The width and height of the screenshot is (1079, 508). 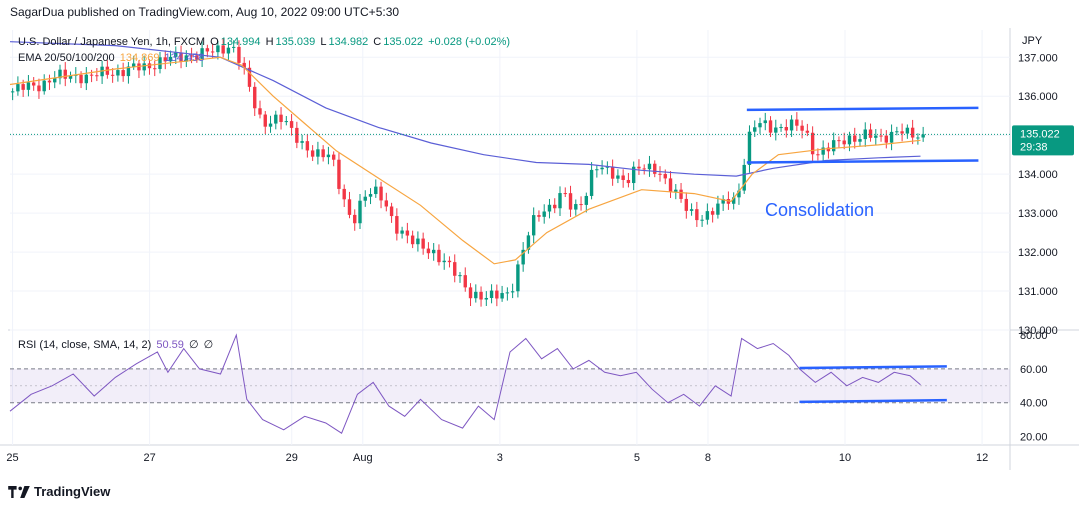 What do you see at coordinates (873, 367) in the screenshot?
I see `rsi-channel-upper-line` at bounding box center [873, 367].